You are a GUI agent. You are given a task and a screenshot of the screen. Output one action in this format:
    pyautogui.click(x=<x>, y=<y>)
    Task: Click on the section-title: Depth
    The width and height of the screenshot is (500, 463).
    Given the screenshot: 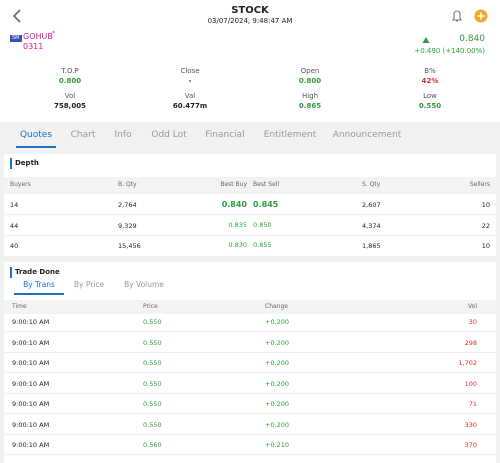 What is the action you would take?
    pyautogui.click(x=27, y=163)
    